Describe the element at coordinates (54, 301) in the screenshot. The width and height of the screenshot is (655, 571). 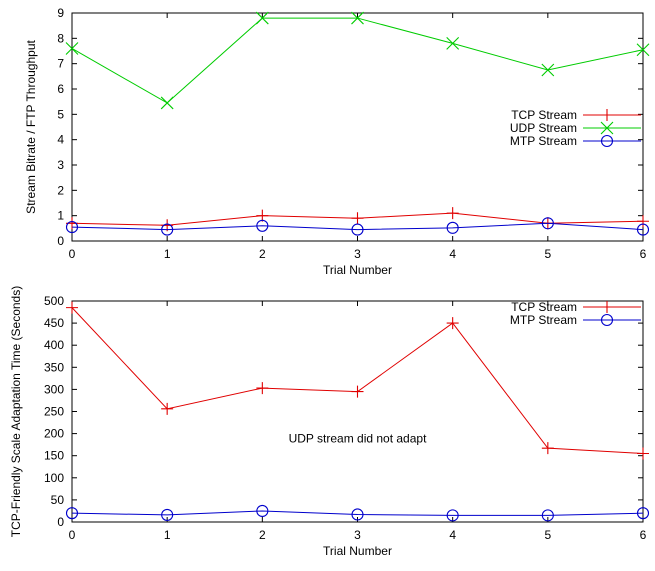
I see `y-tick-label: 500` at that location.